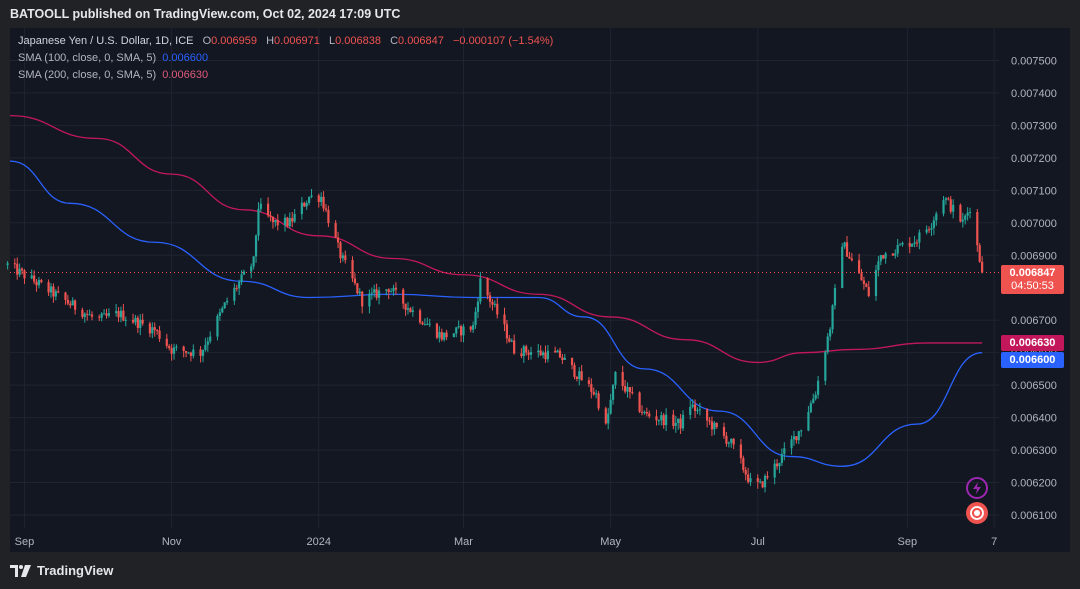 This screenshot has width=1080, height=589. What do you see at coordinates (977, 513) in the screenshot?
I see `record-button` at bounding box center [977, 513].